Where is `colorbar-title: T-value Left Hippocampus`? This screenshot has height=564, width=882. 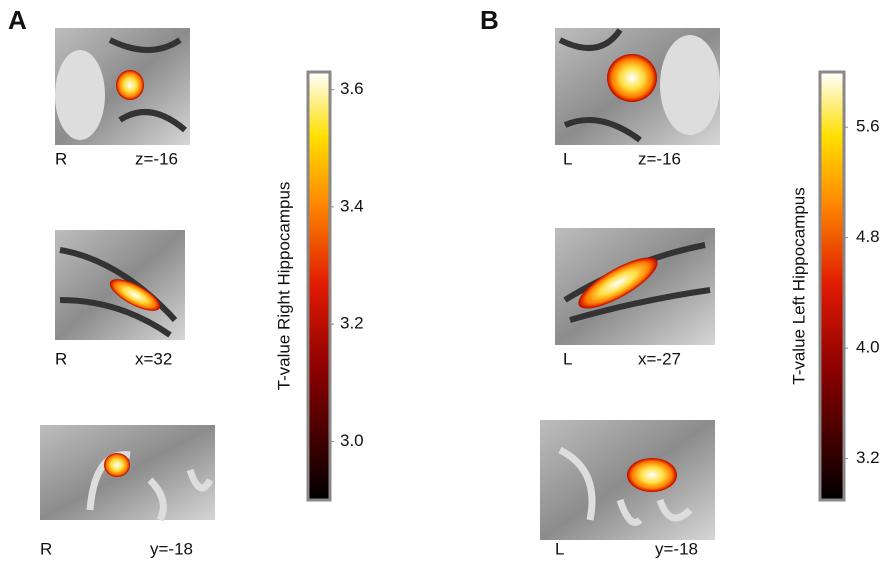 colorbar-title: T-value Left Hippocampus is located at coordinates (798, 286).